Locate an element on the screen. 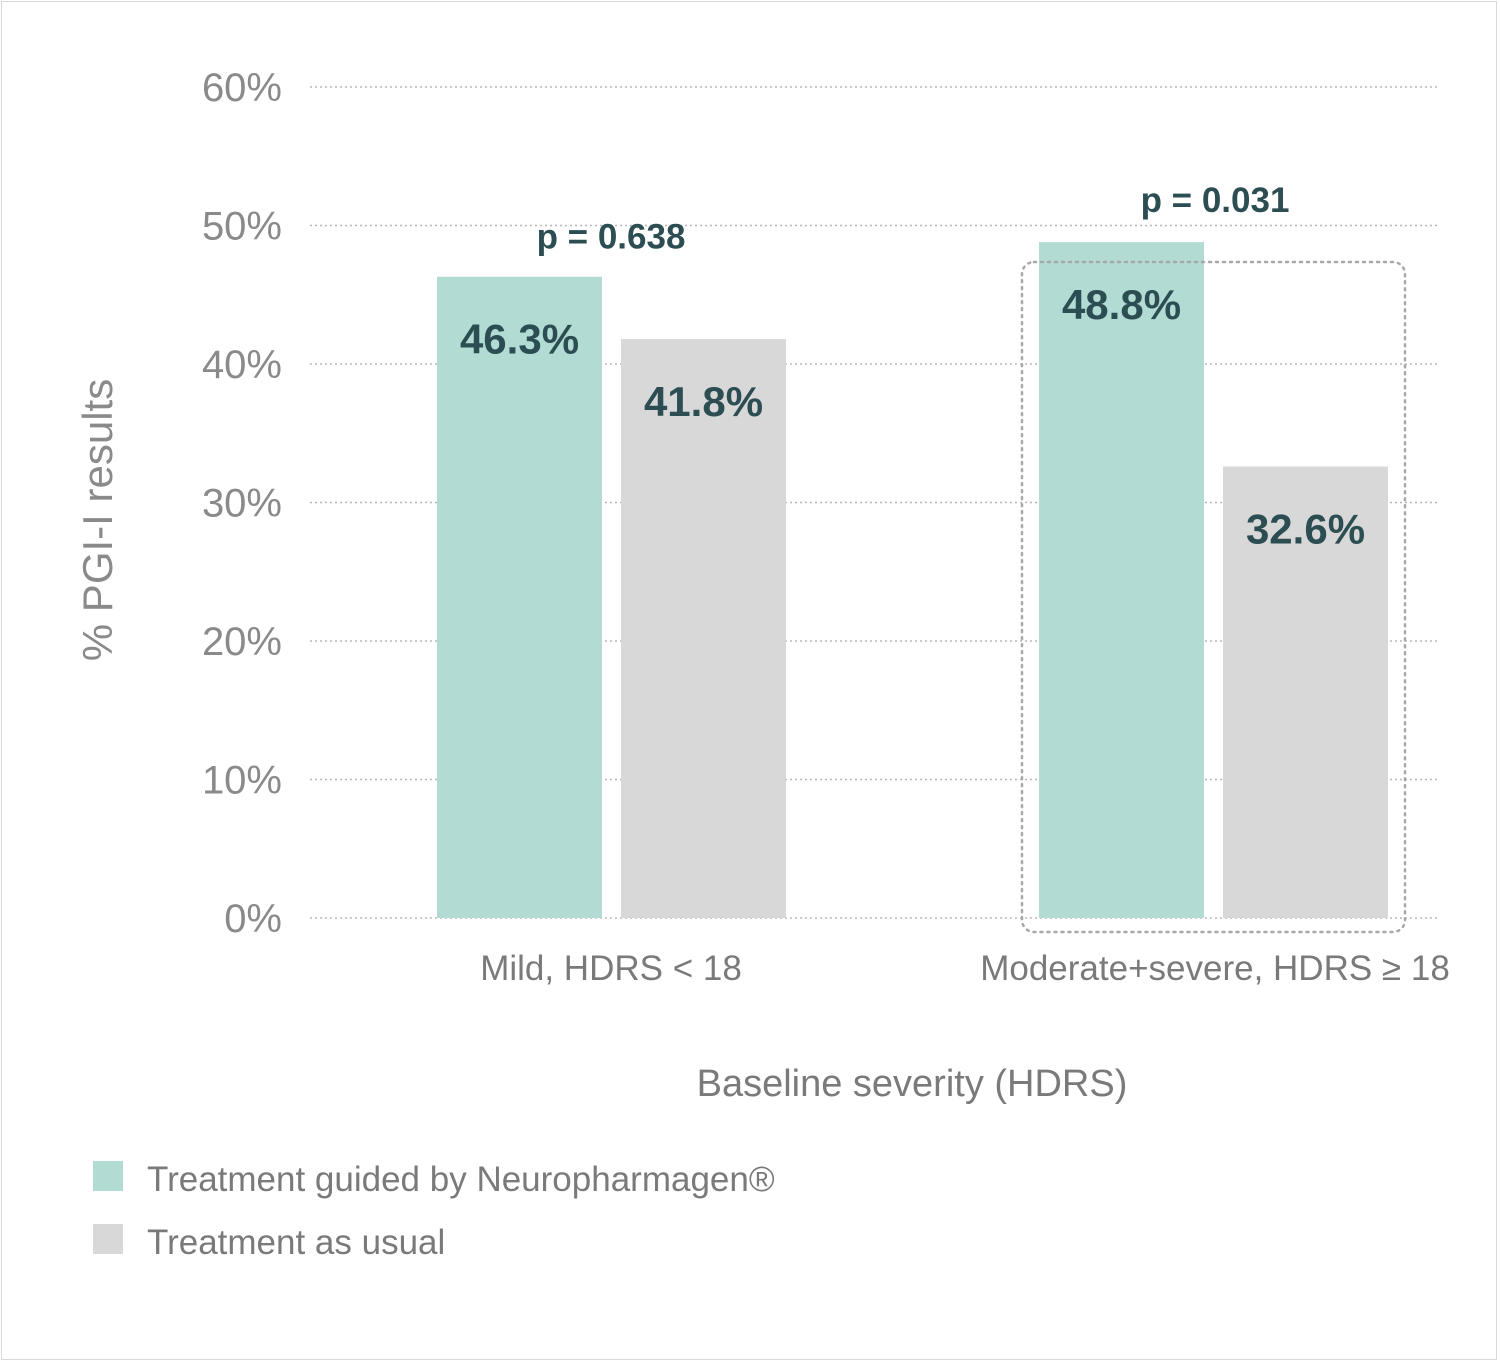 The height and width of the screenshot is (1363, 1500). y-tick-label: 0% is located at coordinates (253, 919).